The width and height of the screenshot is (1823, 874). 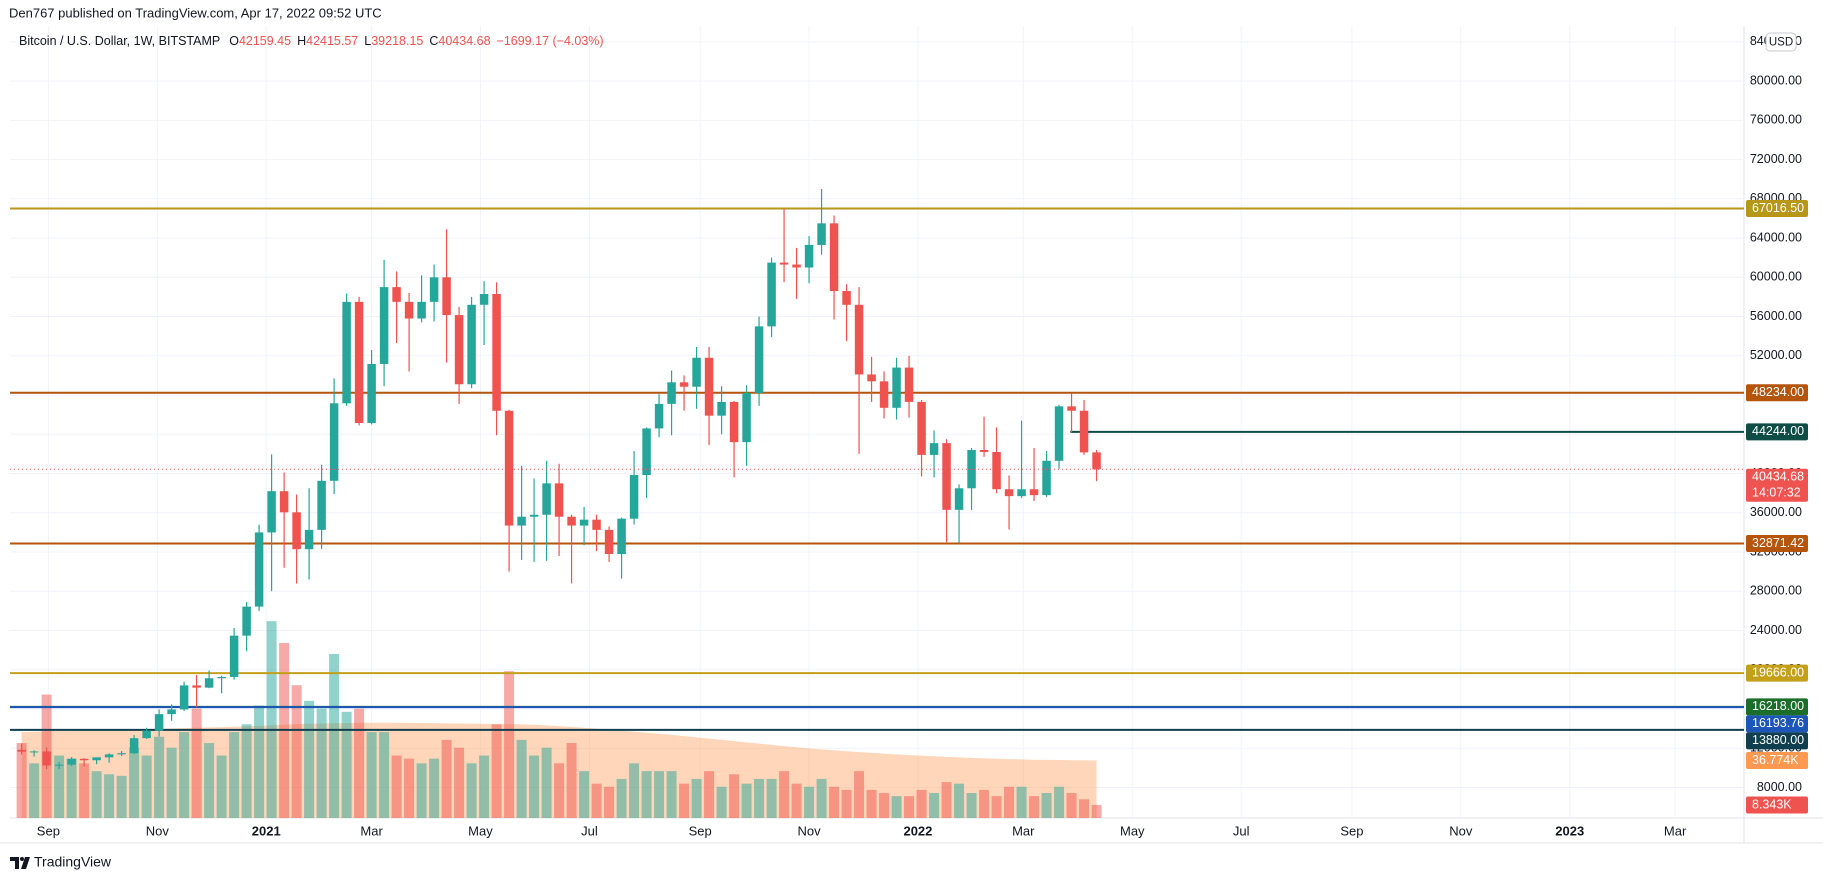 I want to click on level-label: 16218.00, so click(x=1778, y=706).